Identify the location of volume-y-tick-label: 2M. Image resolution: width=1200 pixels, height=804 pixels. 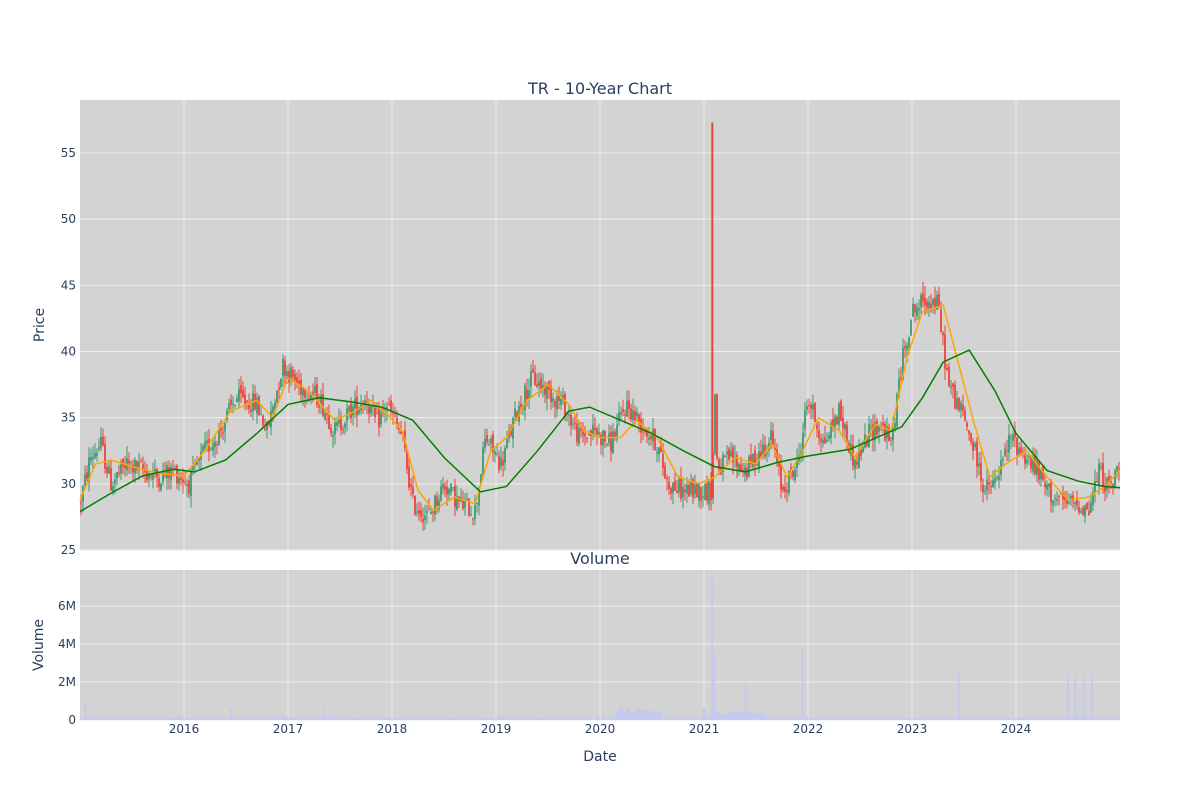
(67, 682).